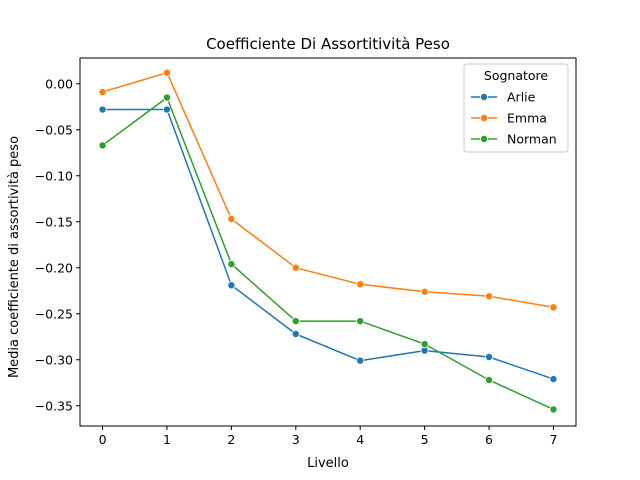  What do you see at coordinates (54, 359) in the screenshot?
I see `y-tick-label: −0.30` at bounding box center [54, 359].